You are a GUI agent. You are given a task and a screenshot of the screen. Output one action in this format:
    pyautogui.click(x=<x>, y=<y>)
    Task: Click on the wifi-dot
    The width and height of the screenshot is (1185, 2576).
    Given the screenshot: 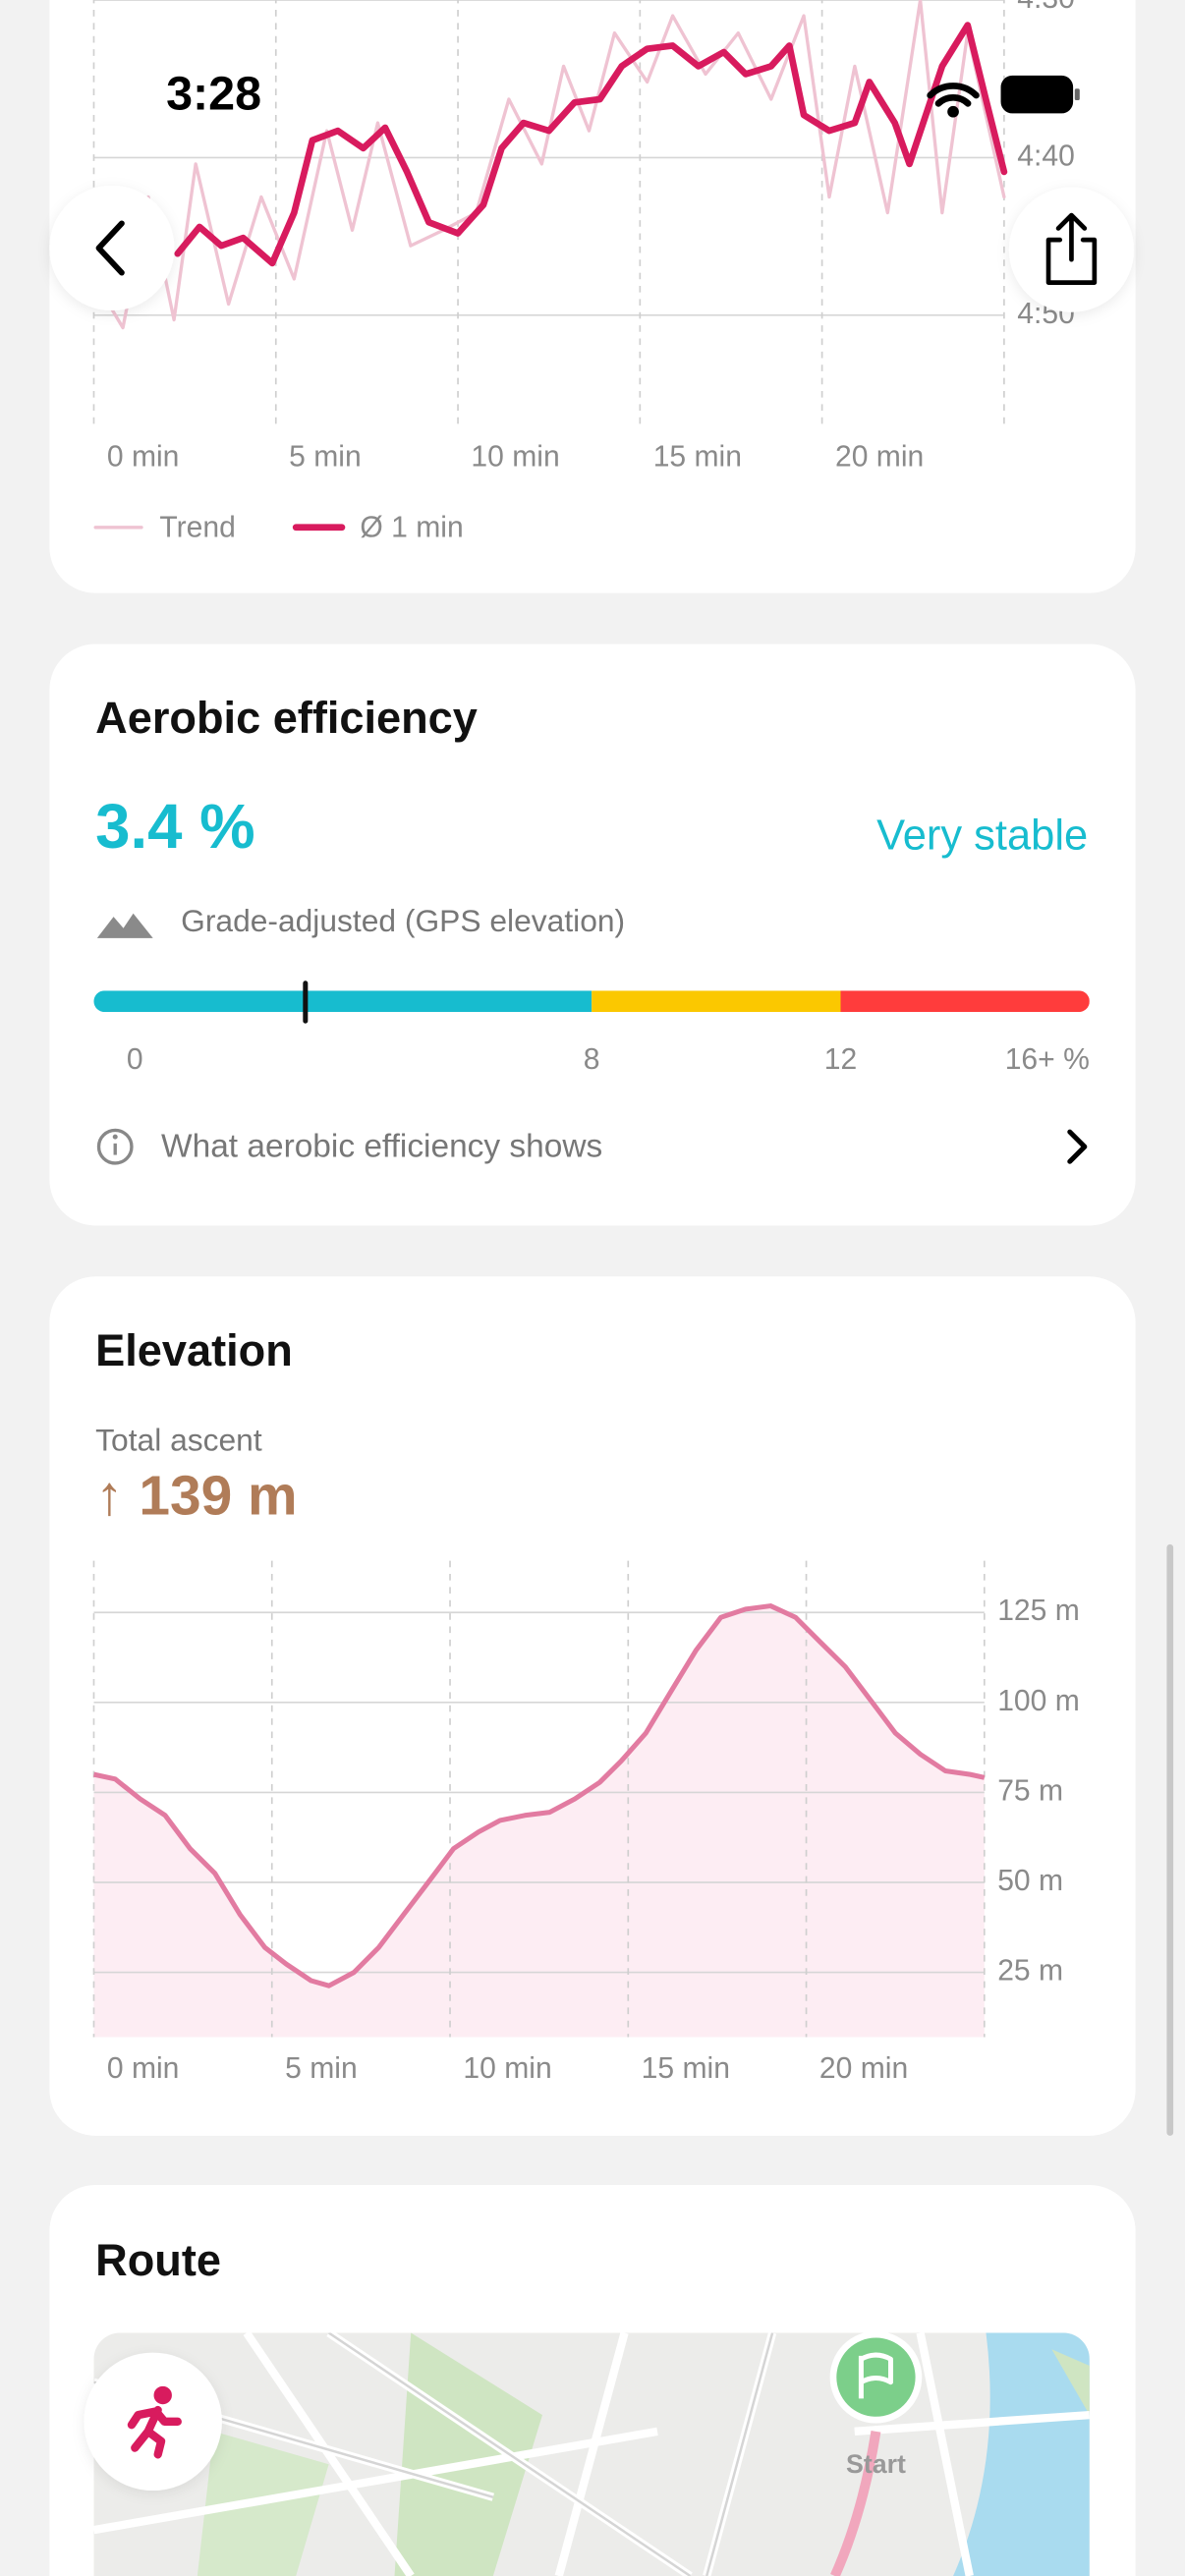 What is the action you would take?
    pyautogui.click(x=953, y=111)
    